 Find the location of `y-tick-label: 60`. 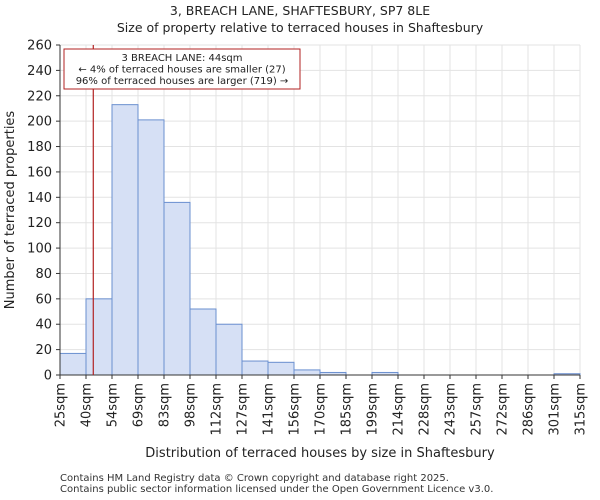

y-tick-label: 60 is located at coordinates (43, 299).